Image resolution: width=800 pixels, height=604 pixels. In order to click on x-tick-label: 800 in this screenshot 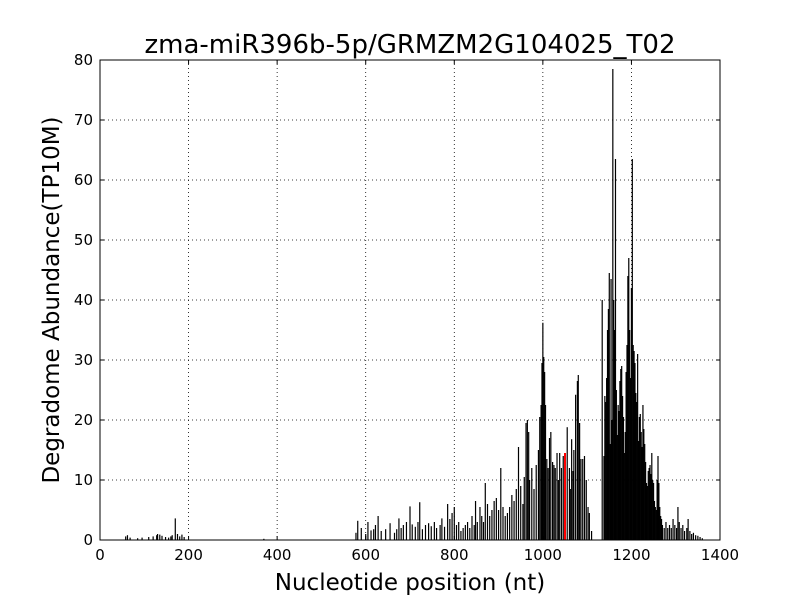, I will do `click(454, 555)`.